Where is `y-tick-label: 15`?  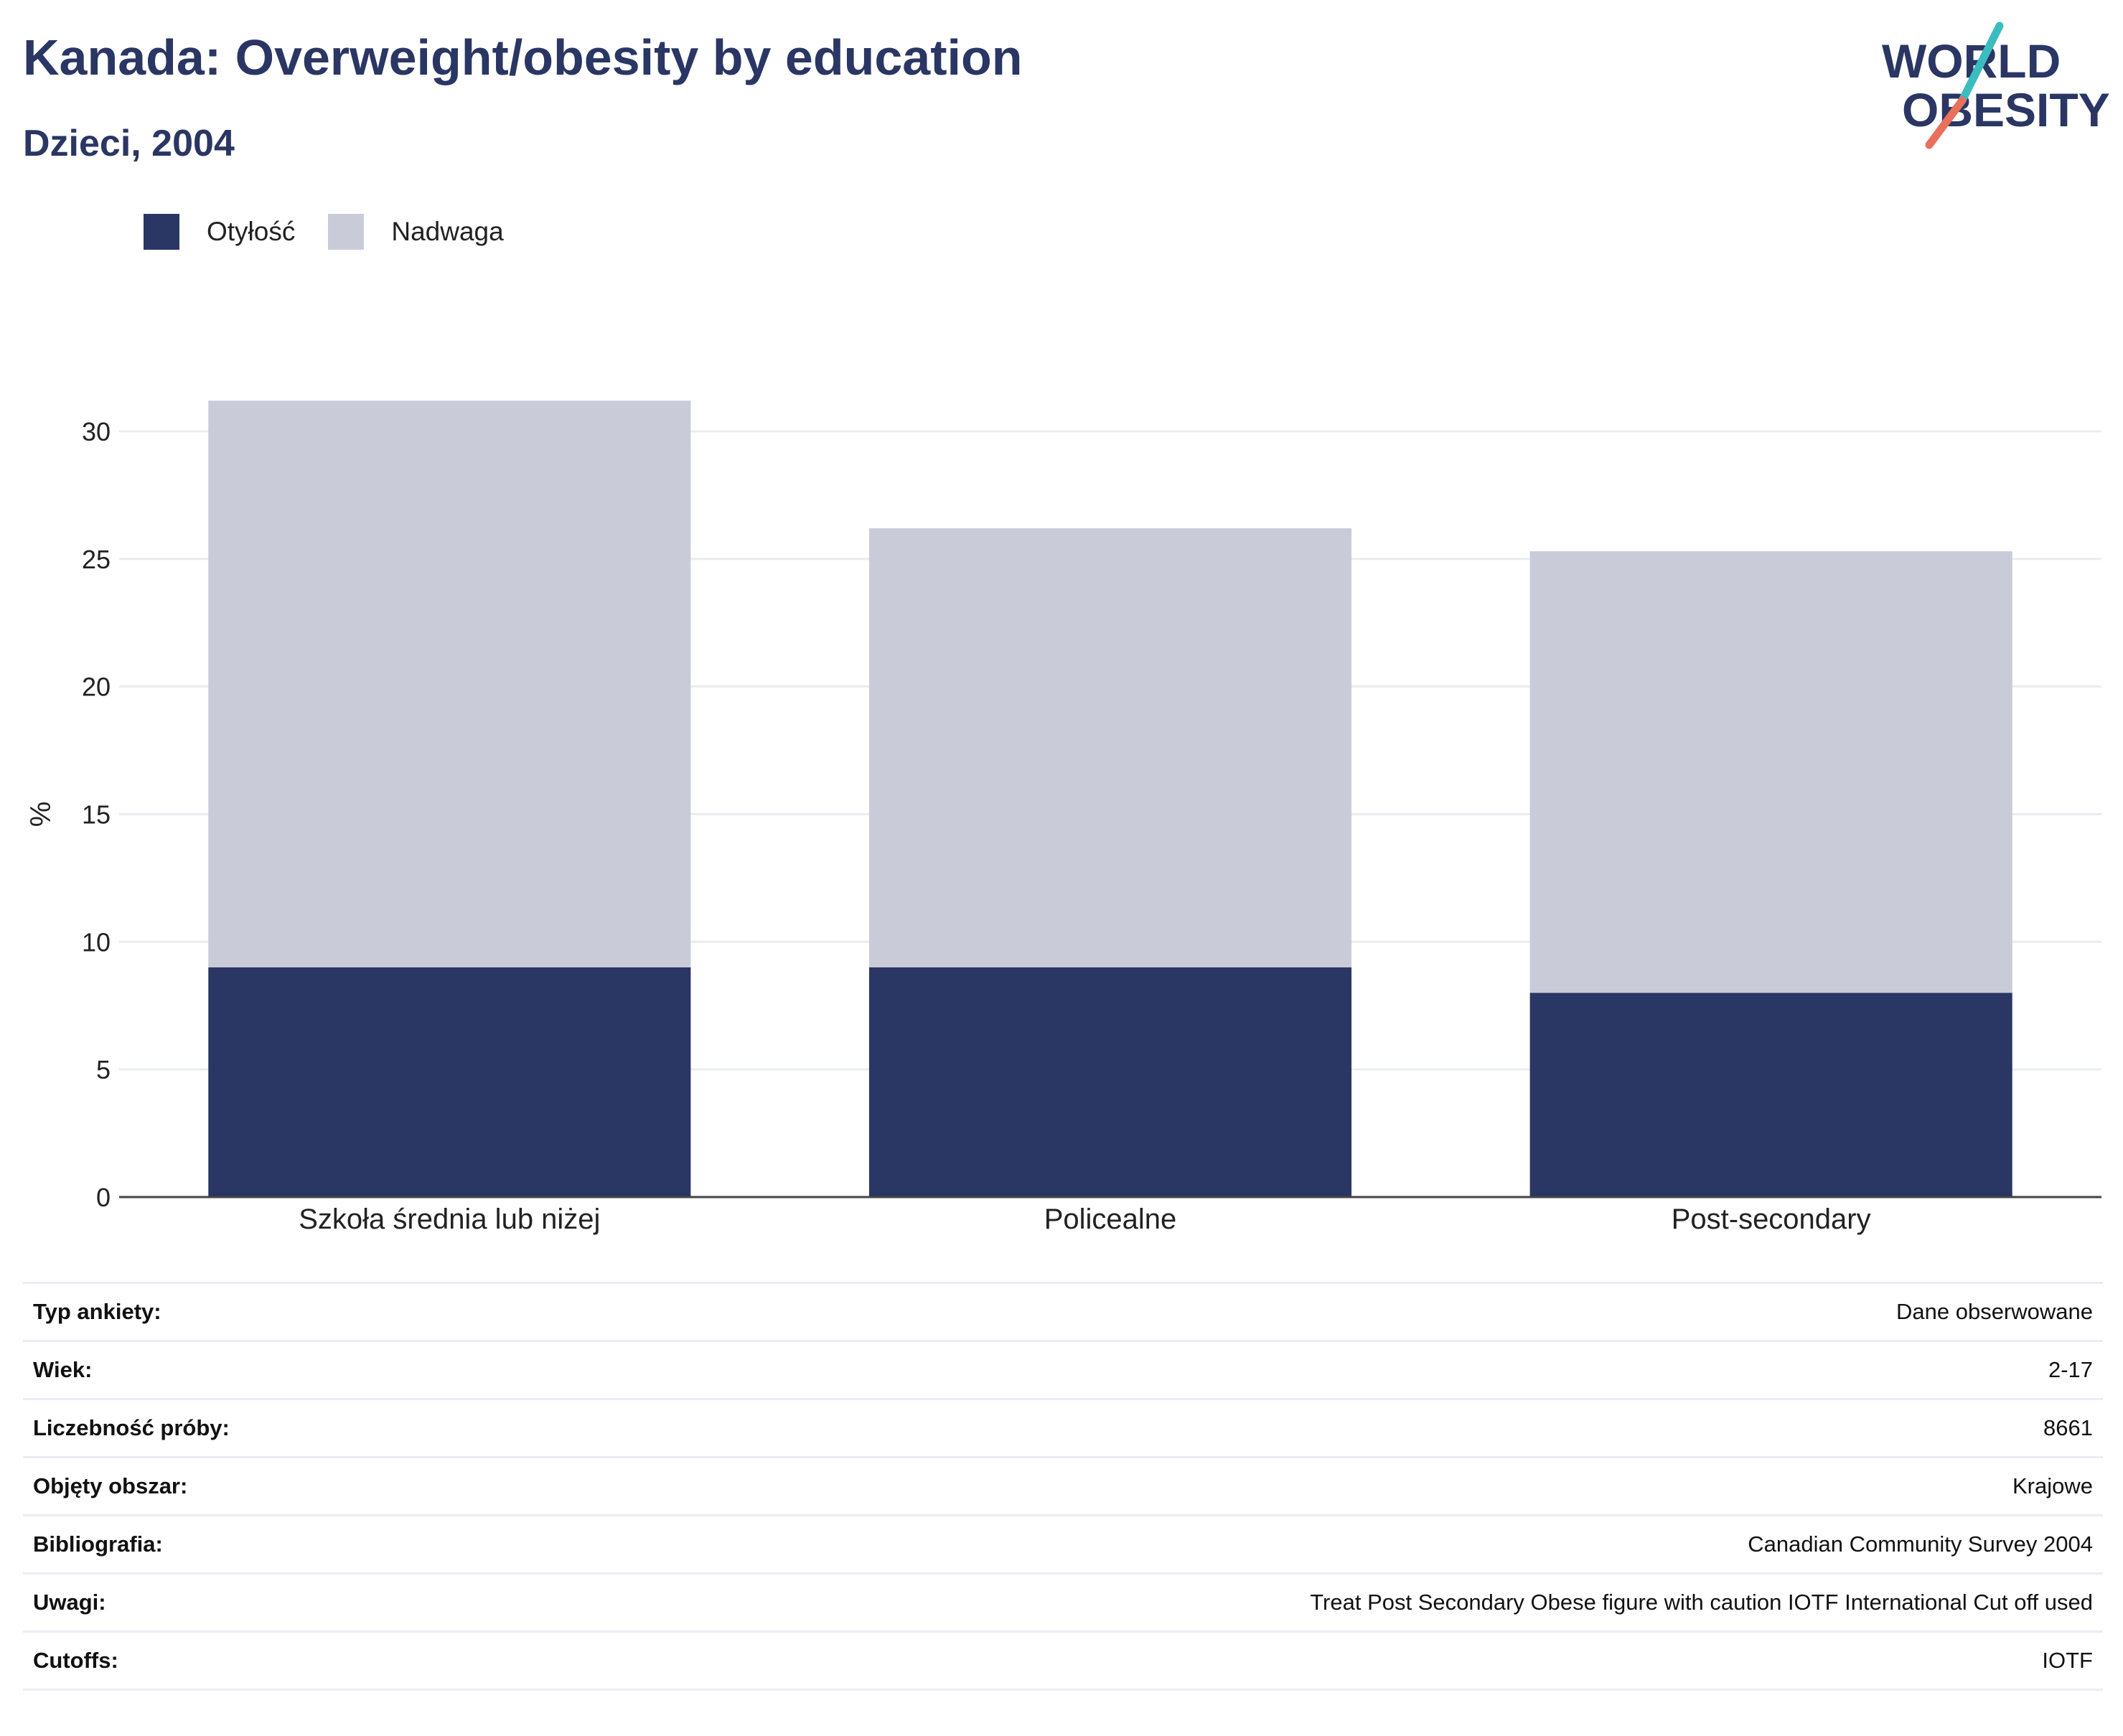
y-tick-label: 15 is located at coordinates (96, 815).